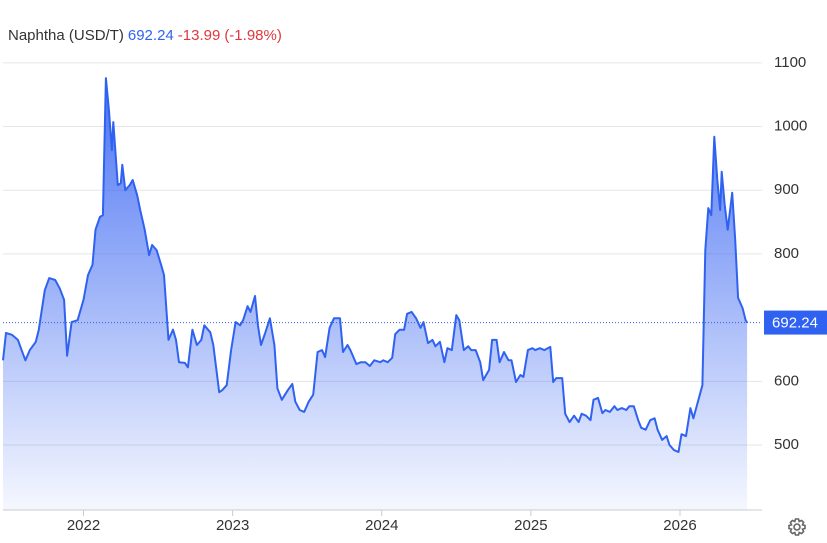  Describe the element at coordinates (797, 527) in the screenshot. I see `settings-icon` at that location.